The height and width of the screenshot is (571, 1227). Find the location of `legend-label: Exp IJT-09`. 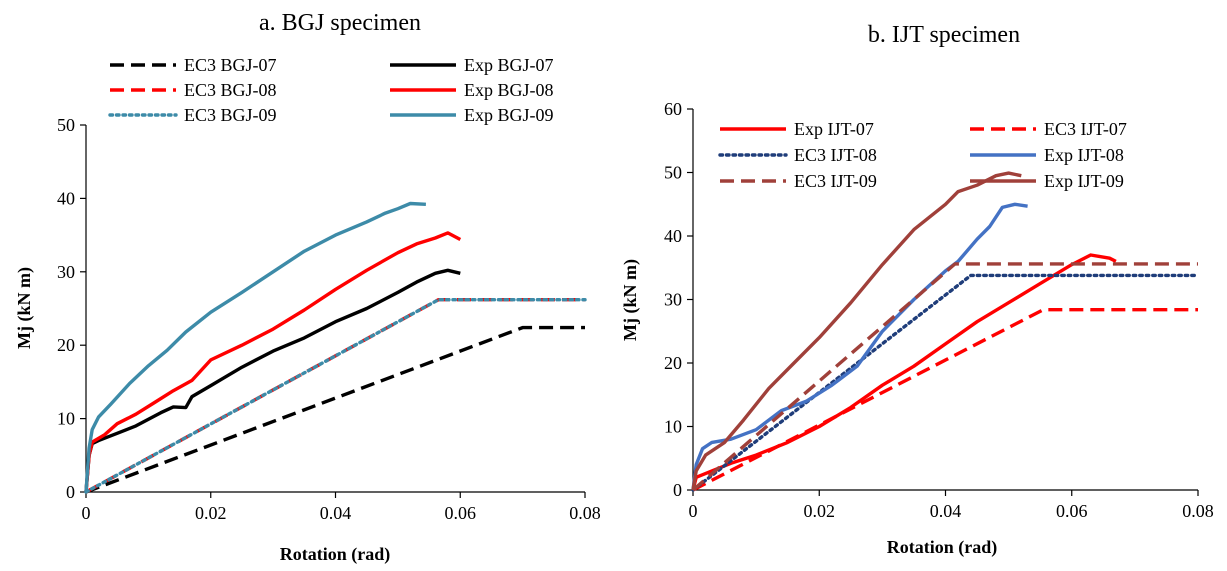

legend-label: Exp IJT-09 is located at coordinates (1084, 181).